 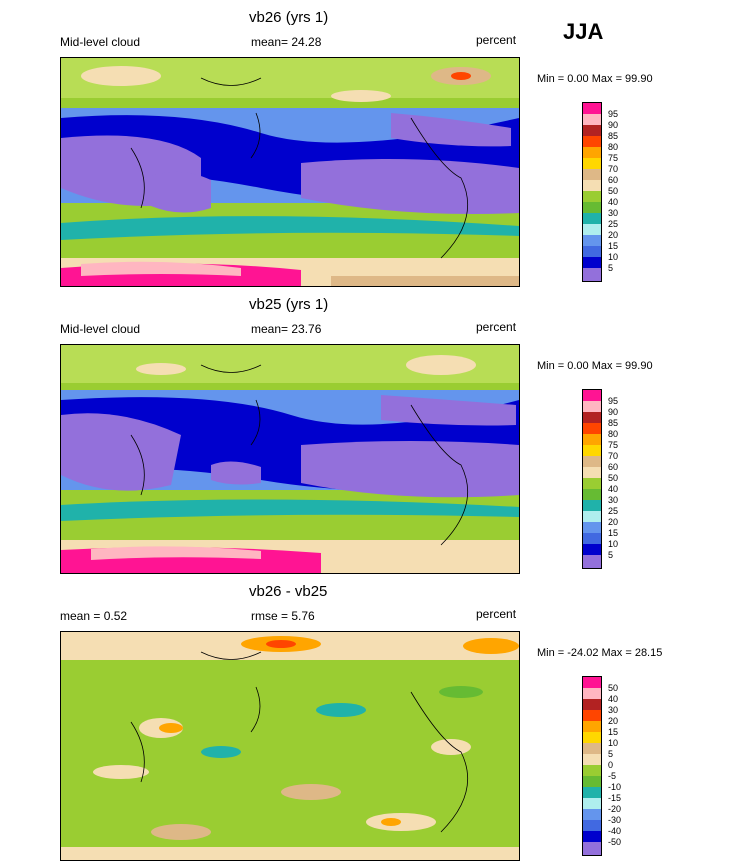 I want to click on panel2-minmax: Min = 0.00 Max = 99.90, so click(x=595, y=366).